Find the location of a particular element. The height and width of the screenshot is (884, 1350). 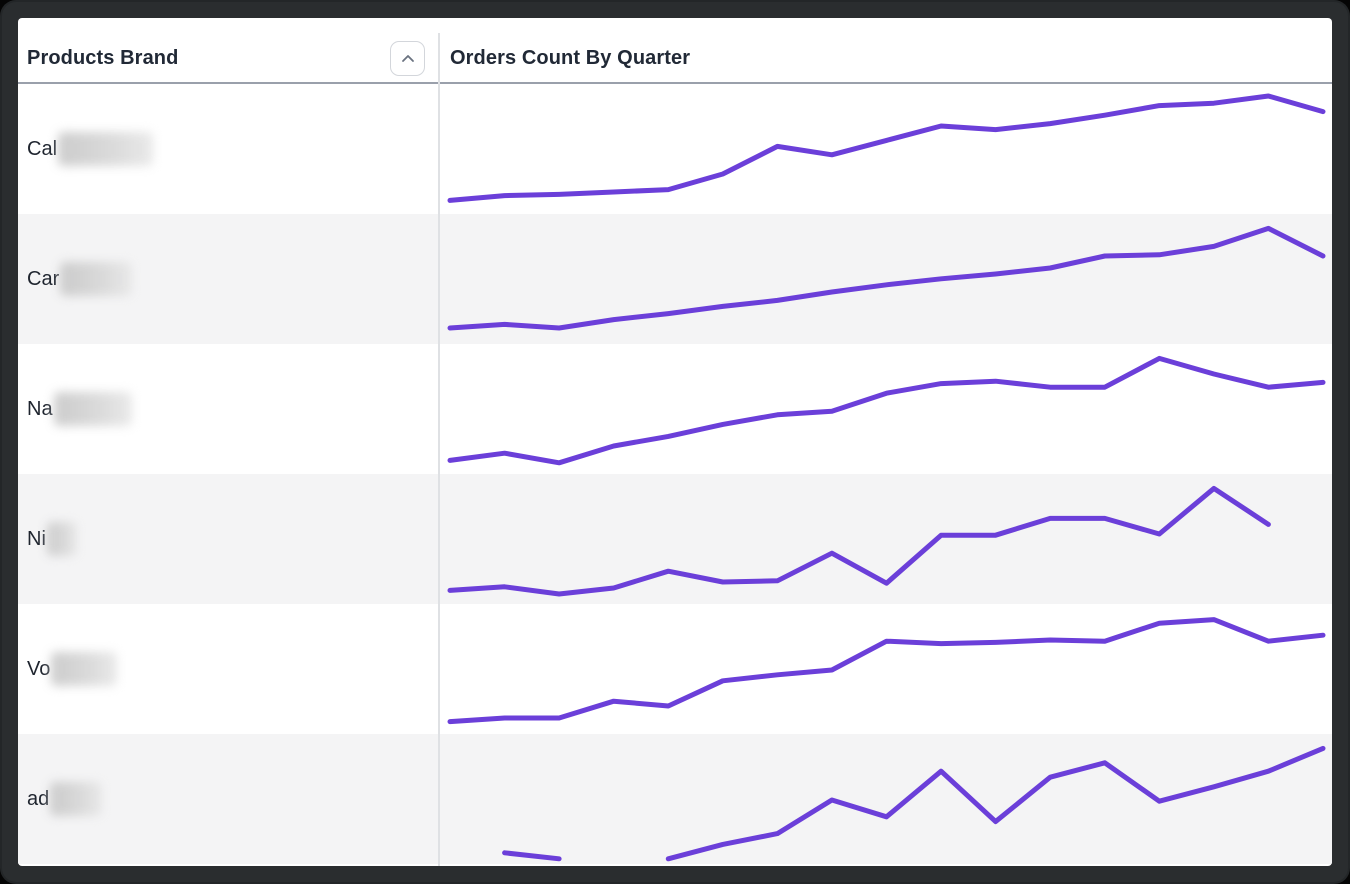

table-row: Car is located at coordinates (675, 279).